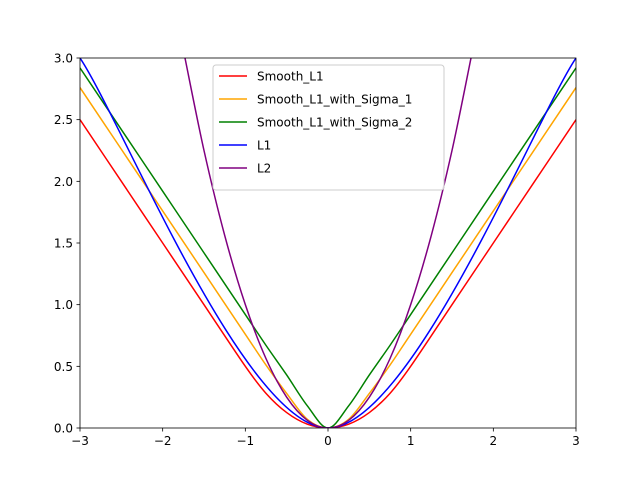  I want to click on x-tick-label: 0, so click(328, 441).